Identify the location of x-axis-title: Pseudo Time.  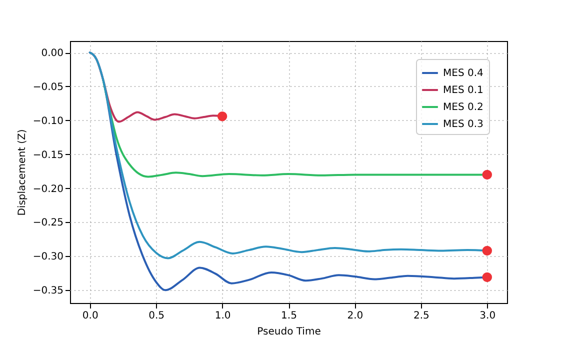
(289, 332).